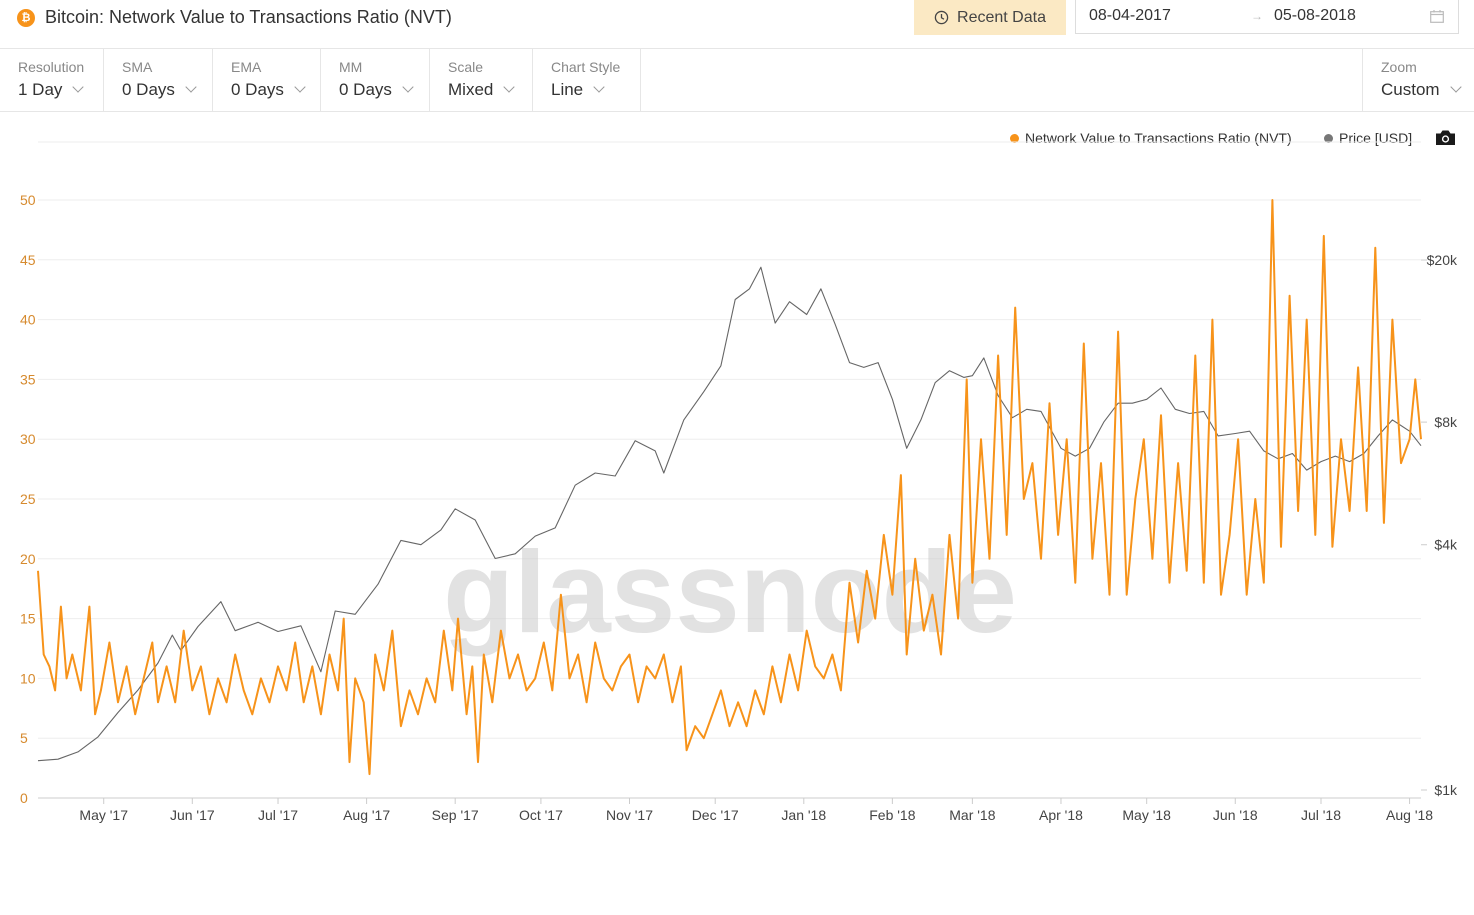 The image size is (1474, 915). Describe the element at coordinates (1130, 15) in the screenshot. I see `date-from-input: 08-04-2017` at that location.